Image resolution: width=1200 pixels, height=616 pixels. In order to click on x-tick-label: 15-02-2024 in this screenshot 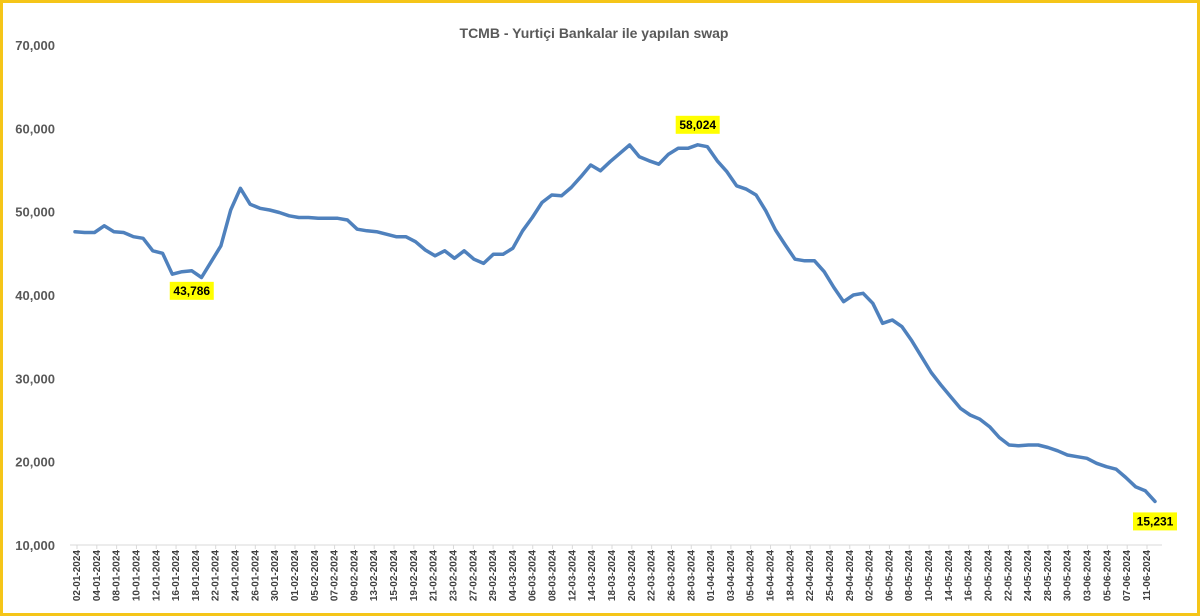, I will do `click(394, 576)`.